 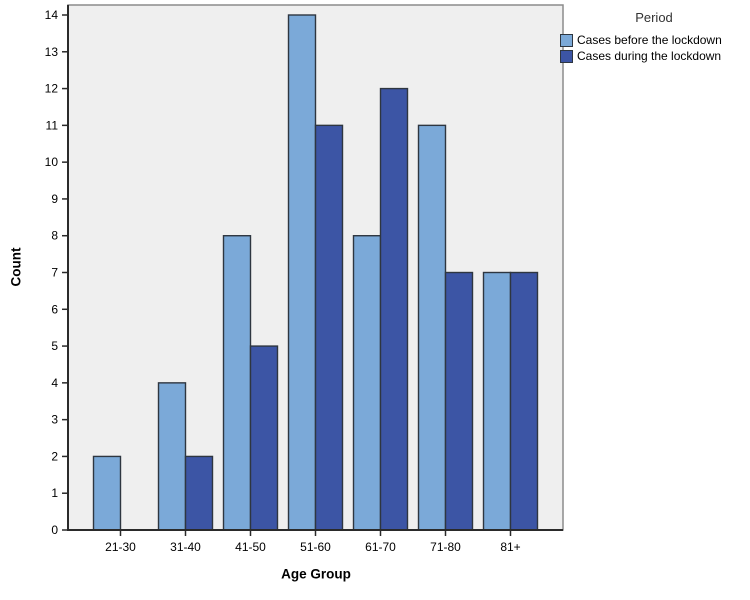 I want to click on y-tick-label: 12, so click(x=52, y=89).